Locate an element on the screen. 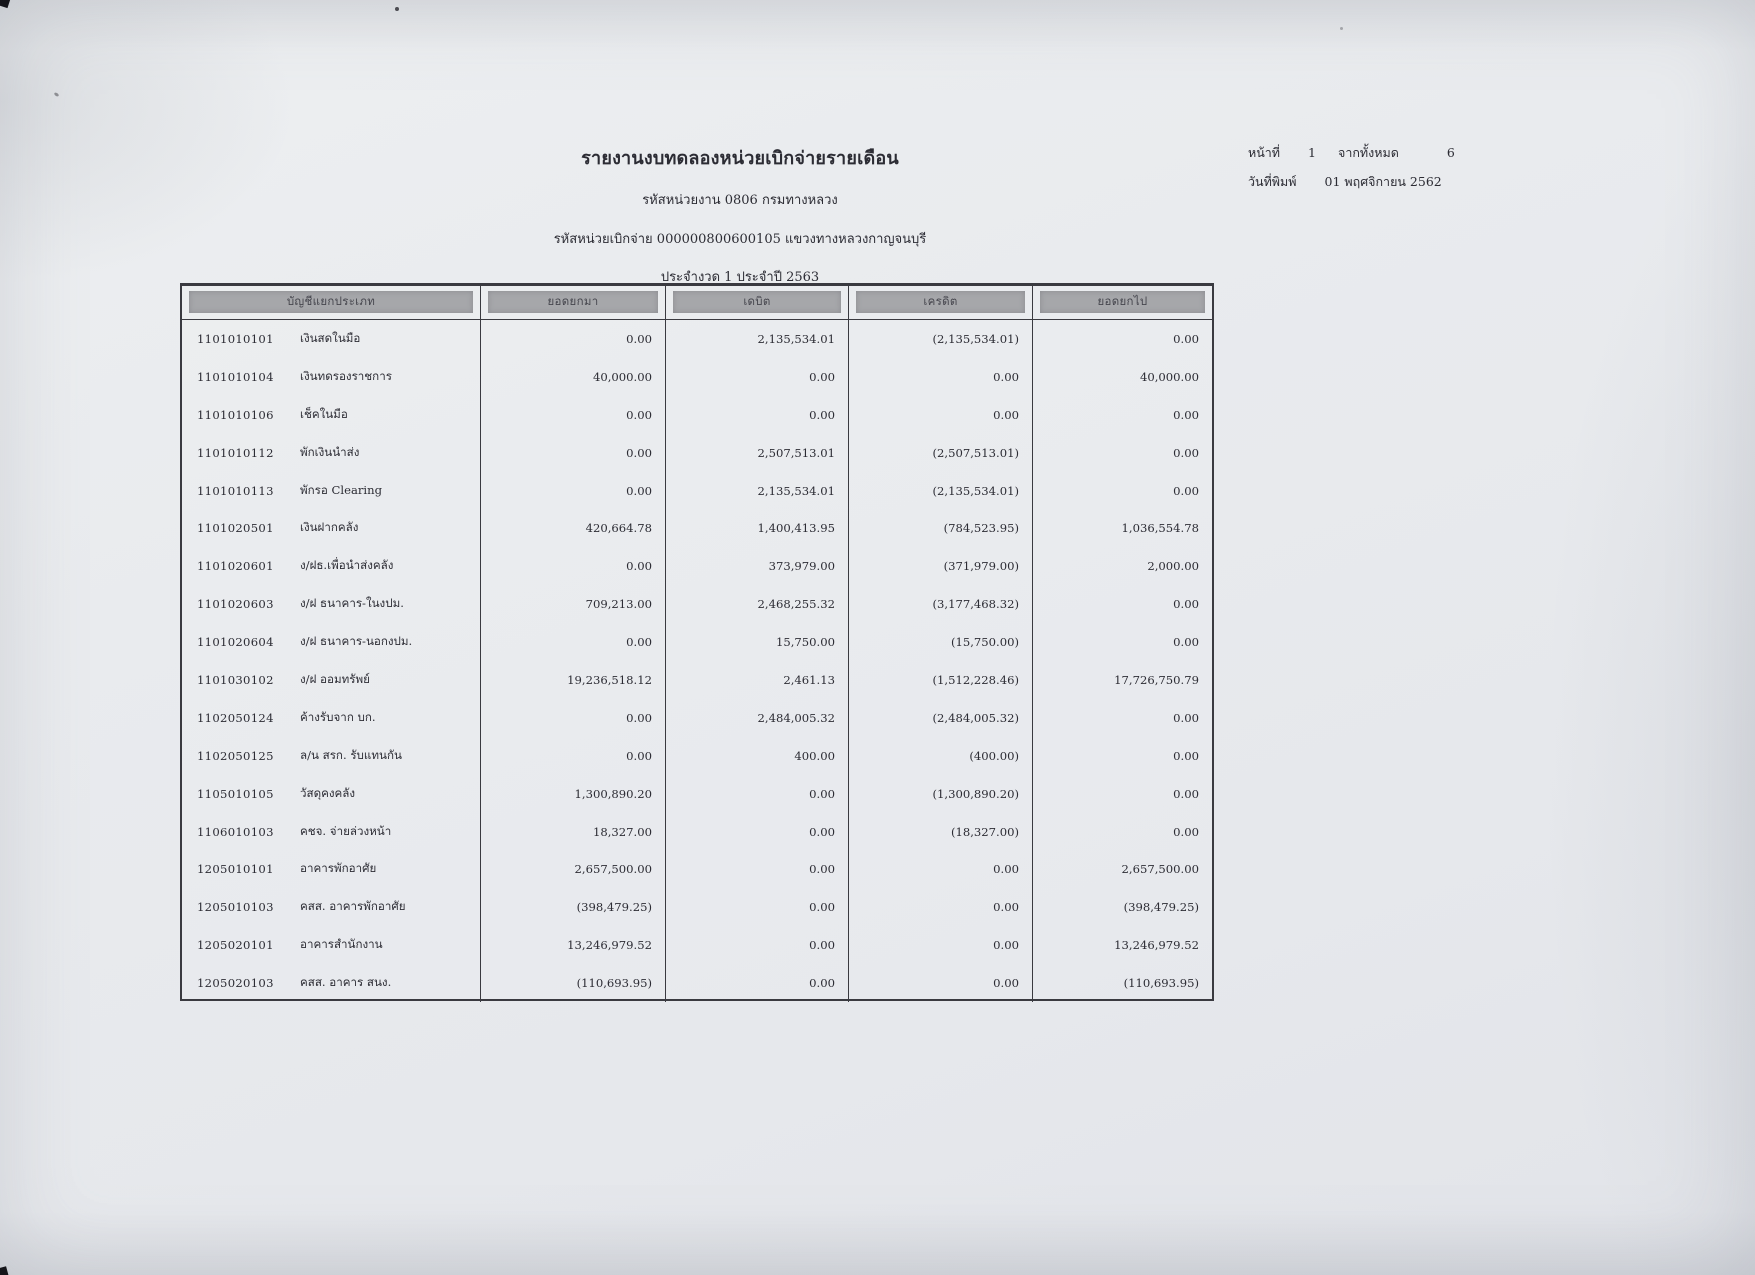 The image size is (1755, 1275). brought-forward-value: 1,300,890.20 is located at coordinates (573, 793).